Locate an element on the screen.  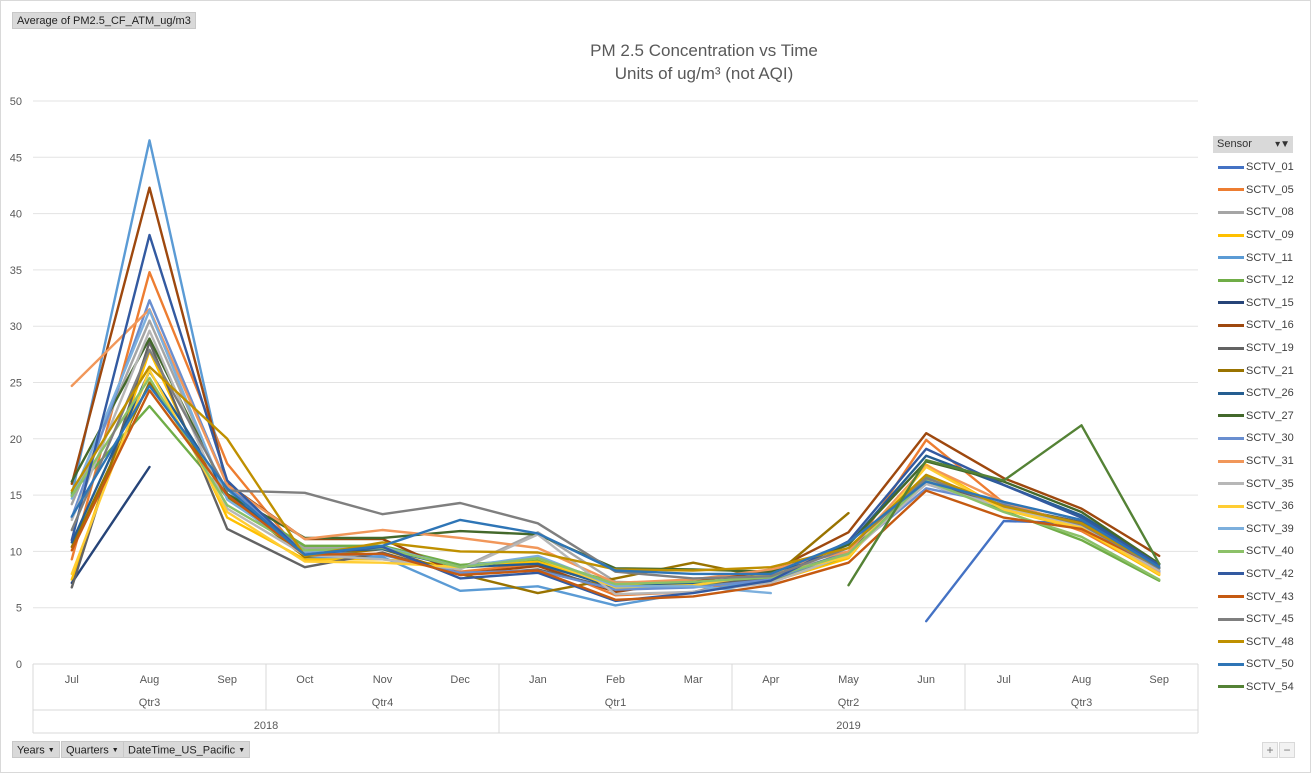
legend-item: SCTV_45 is located at coordinates (1263, 619).